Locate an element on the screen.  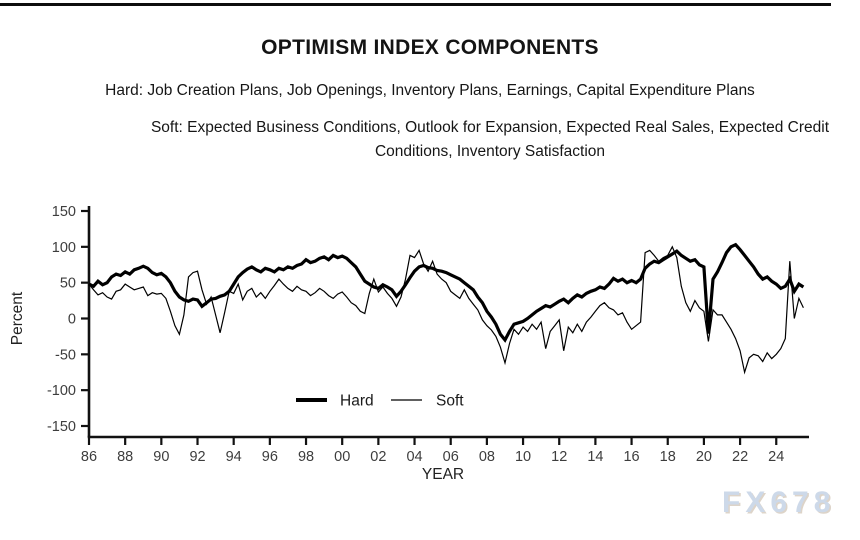
x-tick-label: 90 is located at coordinates (161, 457).